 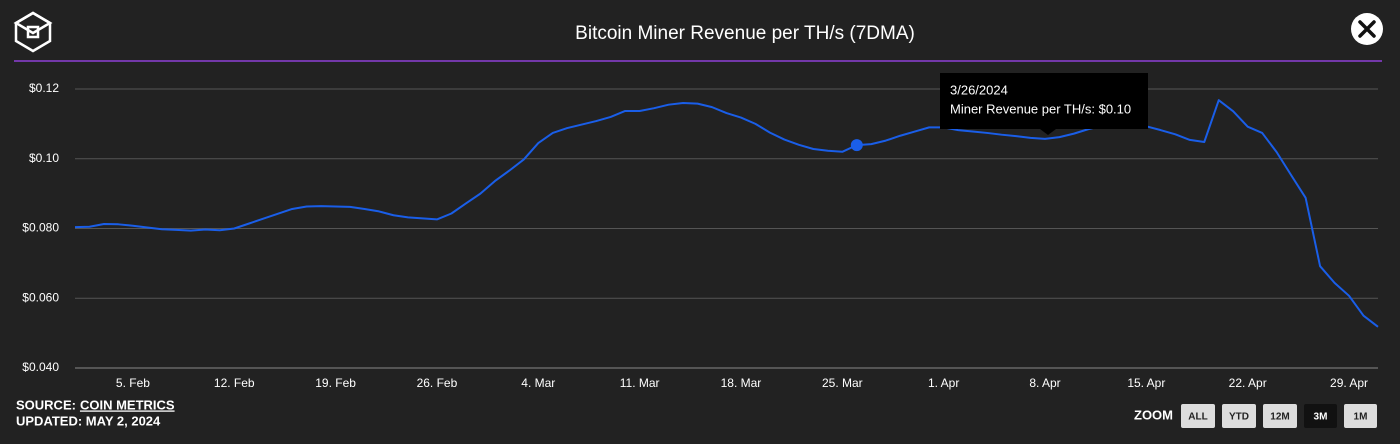 I want to click on zoom-button-label: 12M, so click(x=1279, y=417).